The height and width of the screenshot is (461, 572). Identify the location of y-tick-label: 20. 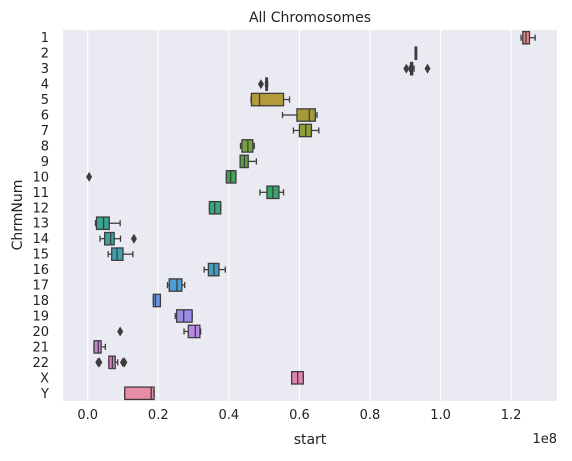
(40, 332).